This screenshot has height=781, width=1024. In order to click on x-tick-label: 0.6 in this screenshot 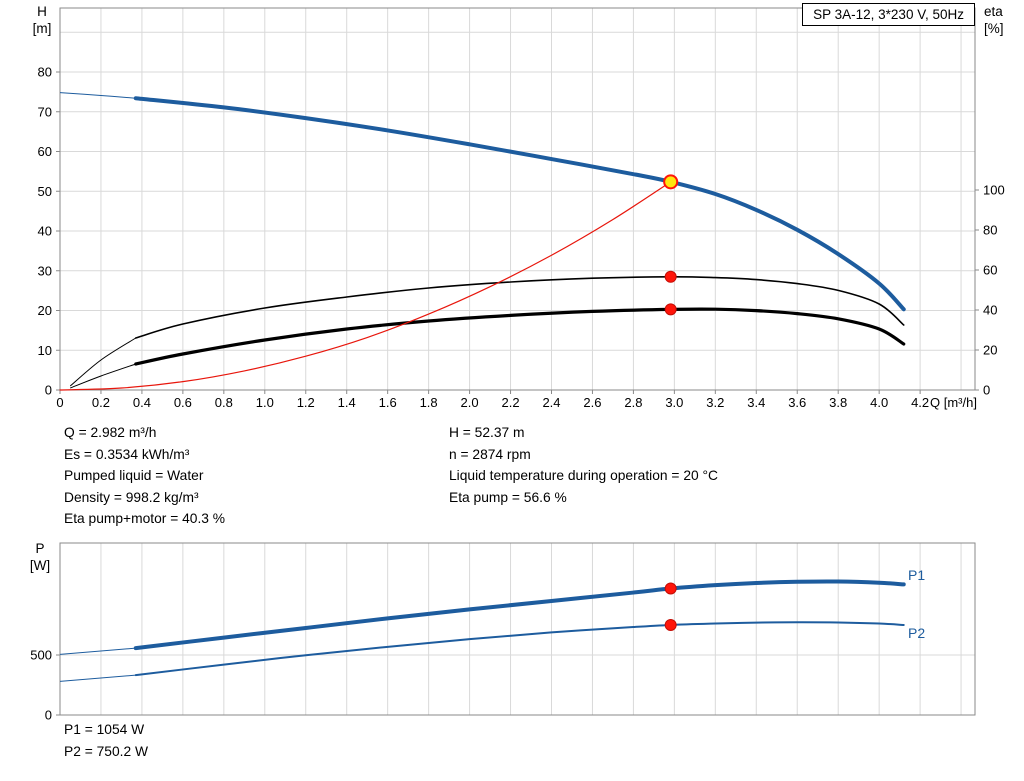, I will do `click(183, 402)`.